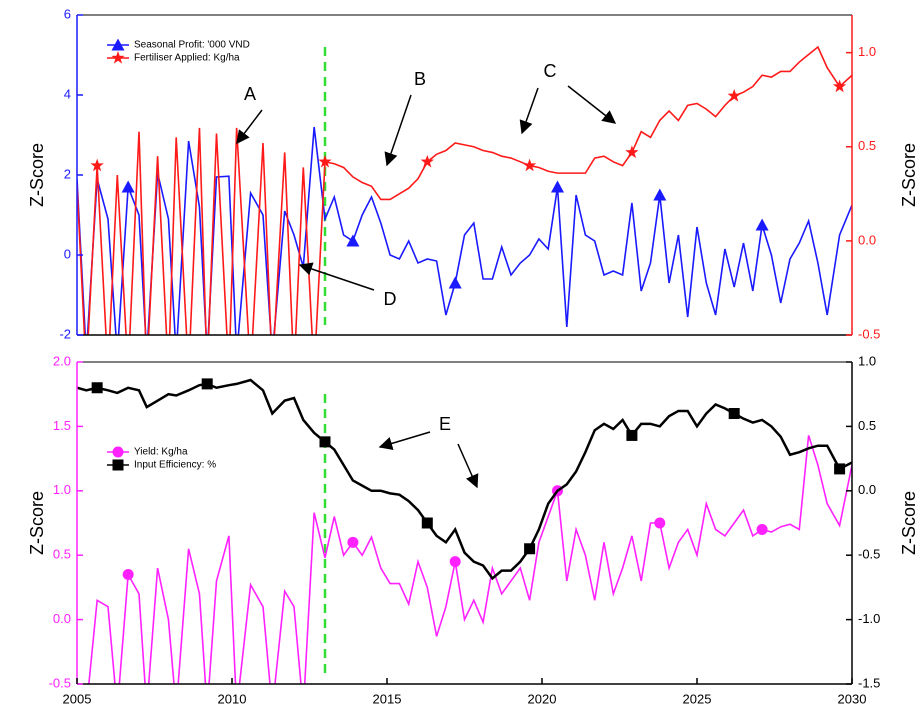  Describe the element at coordinates (62, 489) in the screenshot. I see `y-tick-label: 1.0` at that location.